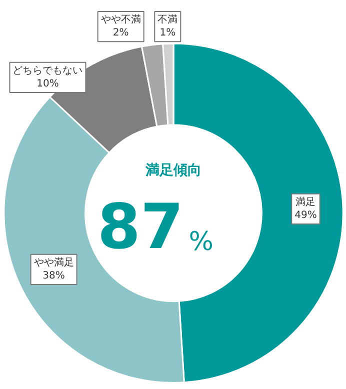  I want to click on slice-label: やや不満, so click(120, 19).